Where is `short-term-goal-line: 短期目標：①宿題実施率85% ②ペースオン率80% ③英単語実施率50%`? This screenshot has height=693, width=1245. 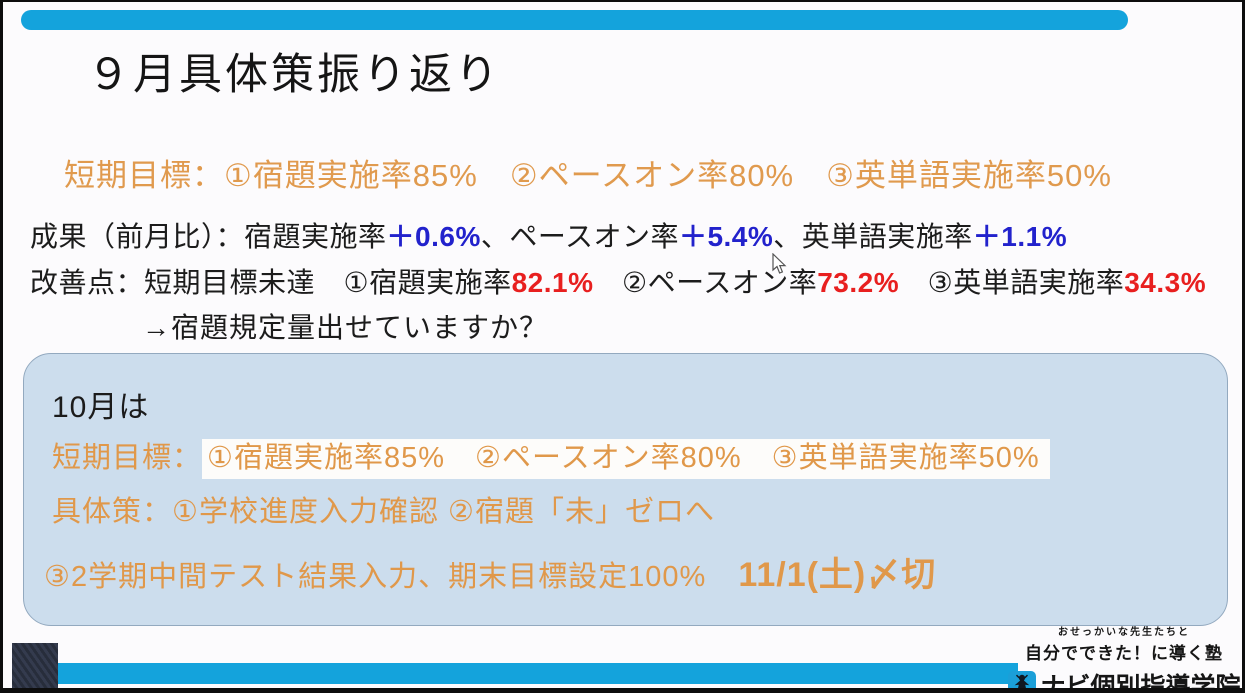
short-term-goal-line: 短期目標：①宿題実施率85% ②ペースオン率80% ③英単語実施率50% is located at coordinates (588, 175).